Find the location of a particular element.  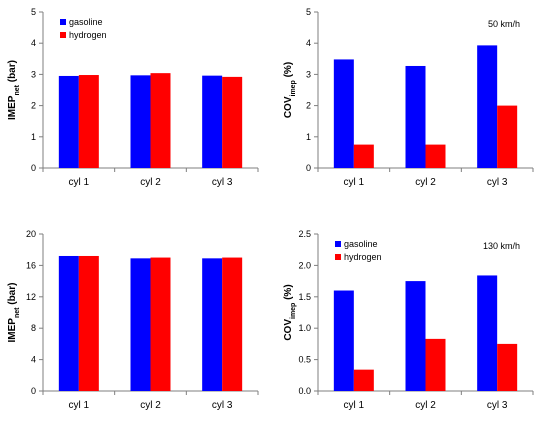

speed-annotation: 130 km/h is located at coordinates (501, 246).